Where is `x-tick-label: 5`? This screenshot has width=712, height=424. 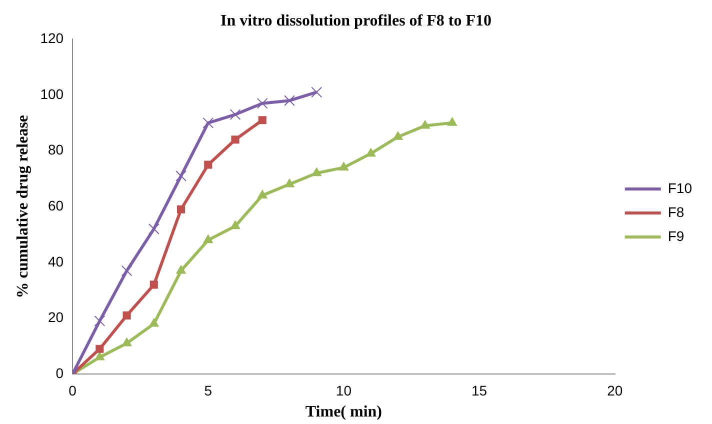 x-tick-label: 5 is located at coordinates (208, 390).